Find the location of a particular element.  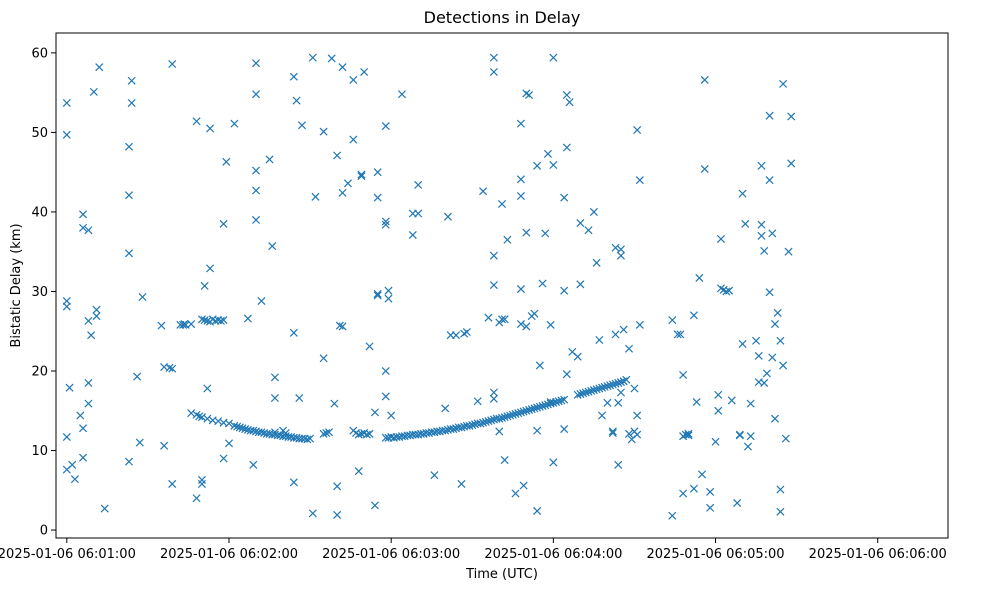

y-axis-ticks: 0 10 20 30 40 50 60 is located at coordinates (43, 292).